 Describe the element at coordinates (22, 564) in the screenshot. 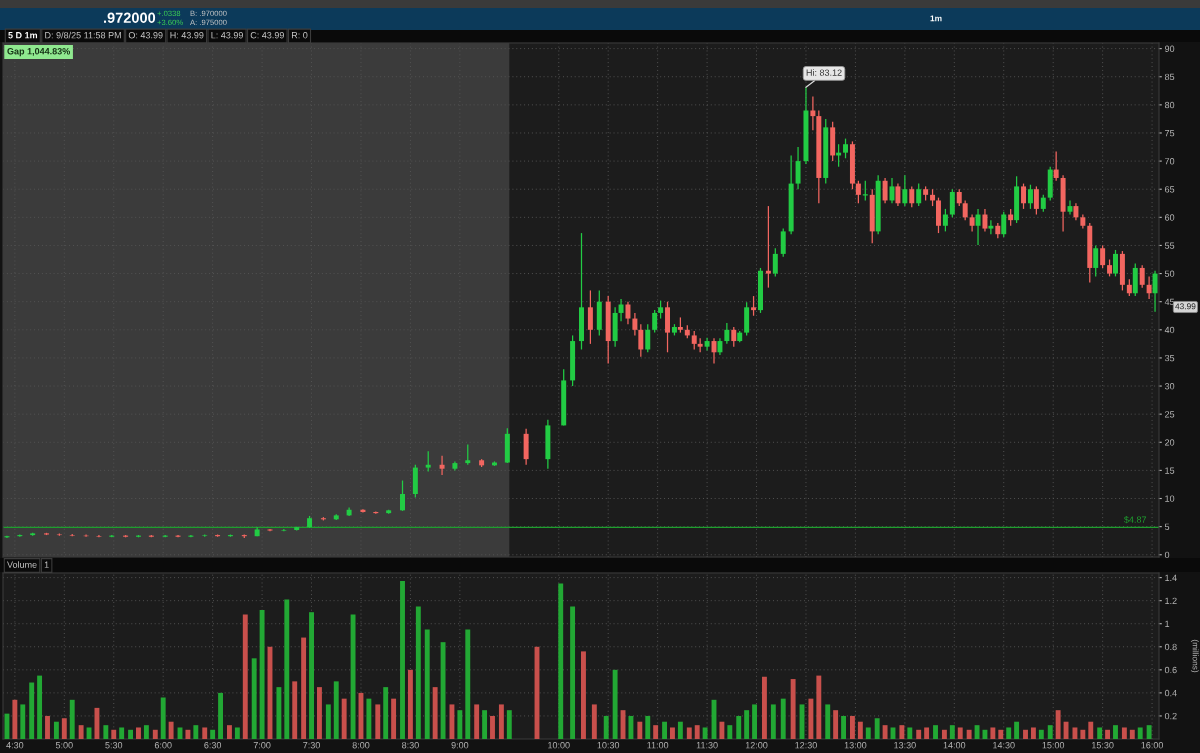

I see `chart-title: Volume` at that location.